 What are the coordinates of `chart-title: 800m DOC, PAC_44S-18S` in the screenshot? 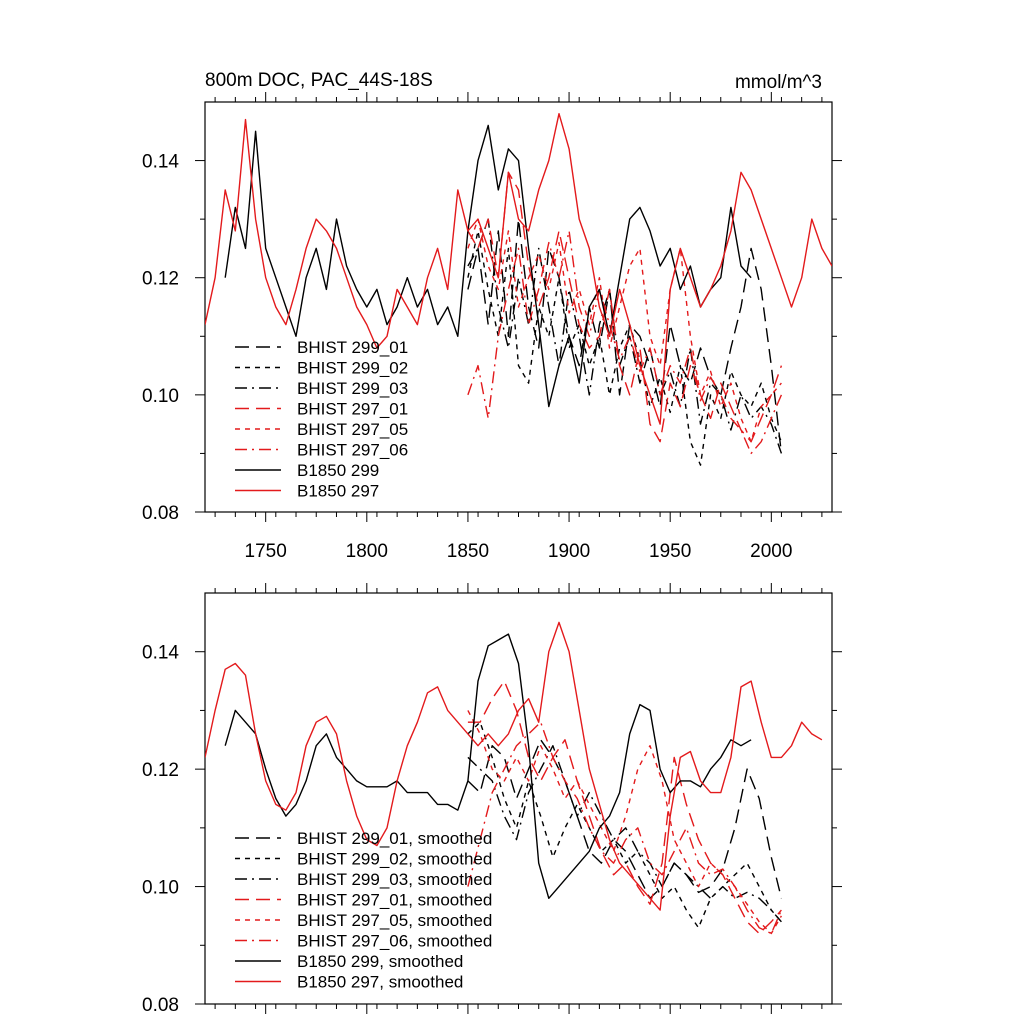 It's located at (319, 80).